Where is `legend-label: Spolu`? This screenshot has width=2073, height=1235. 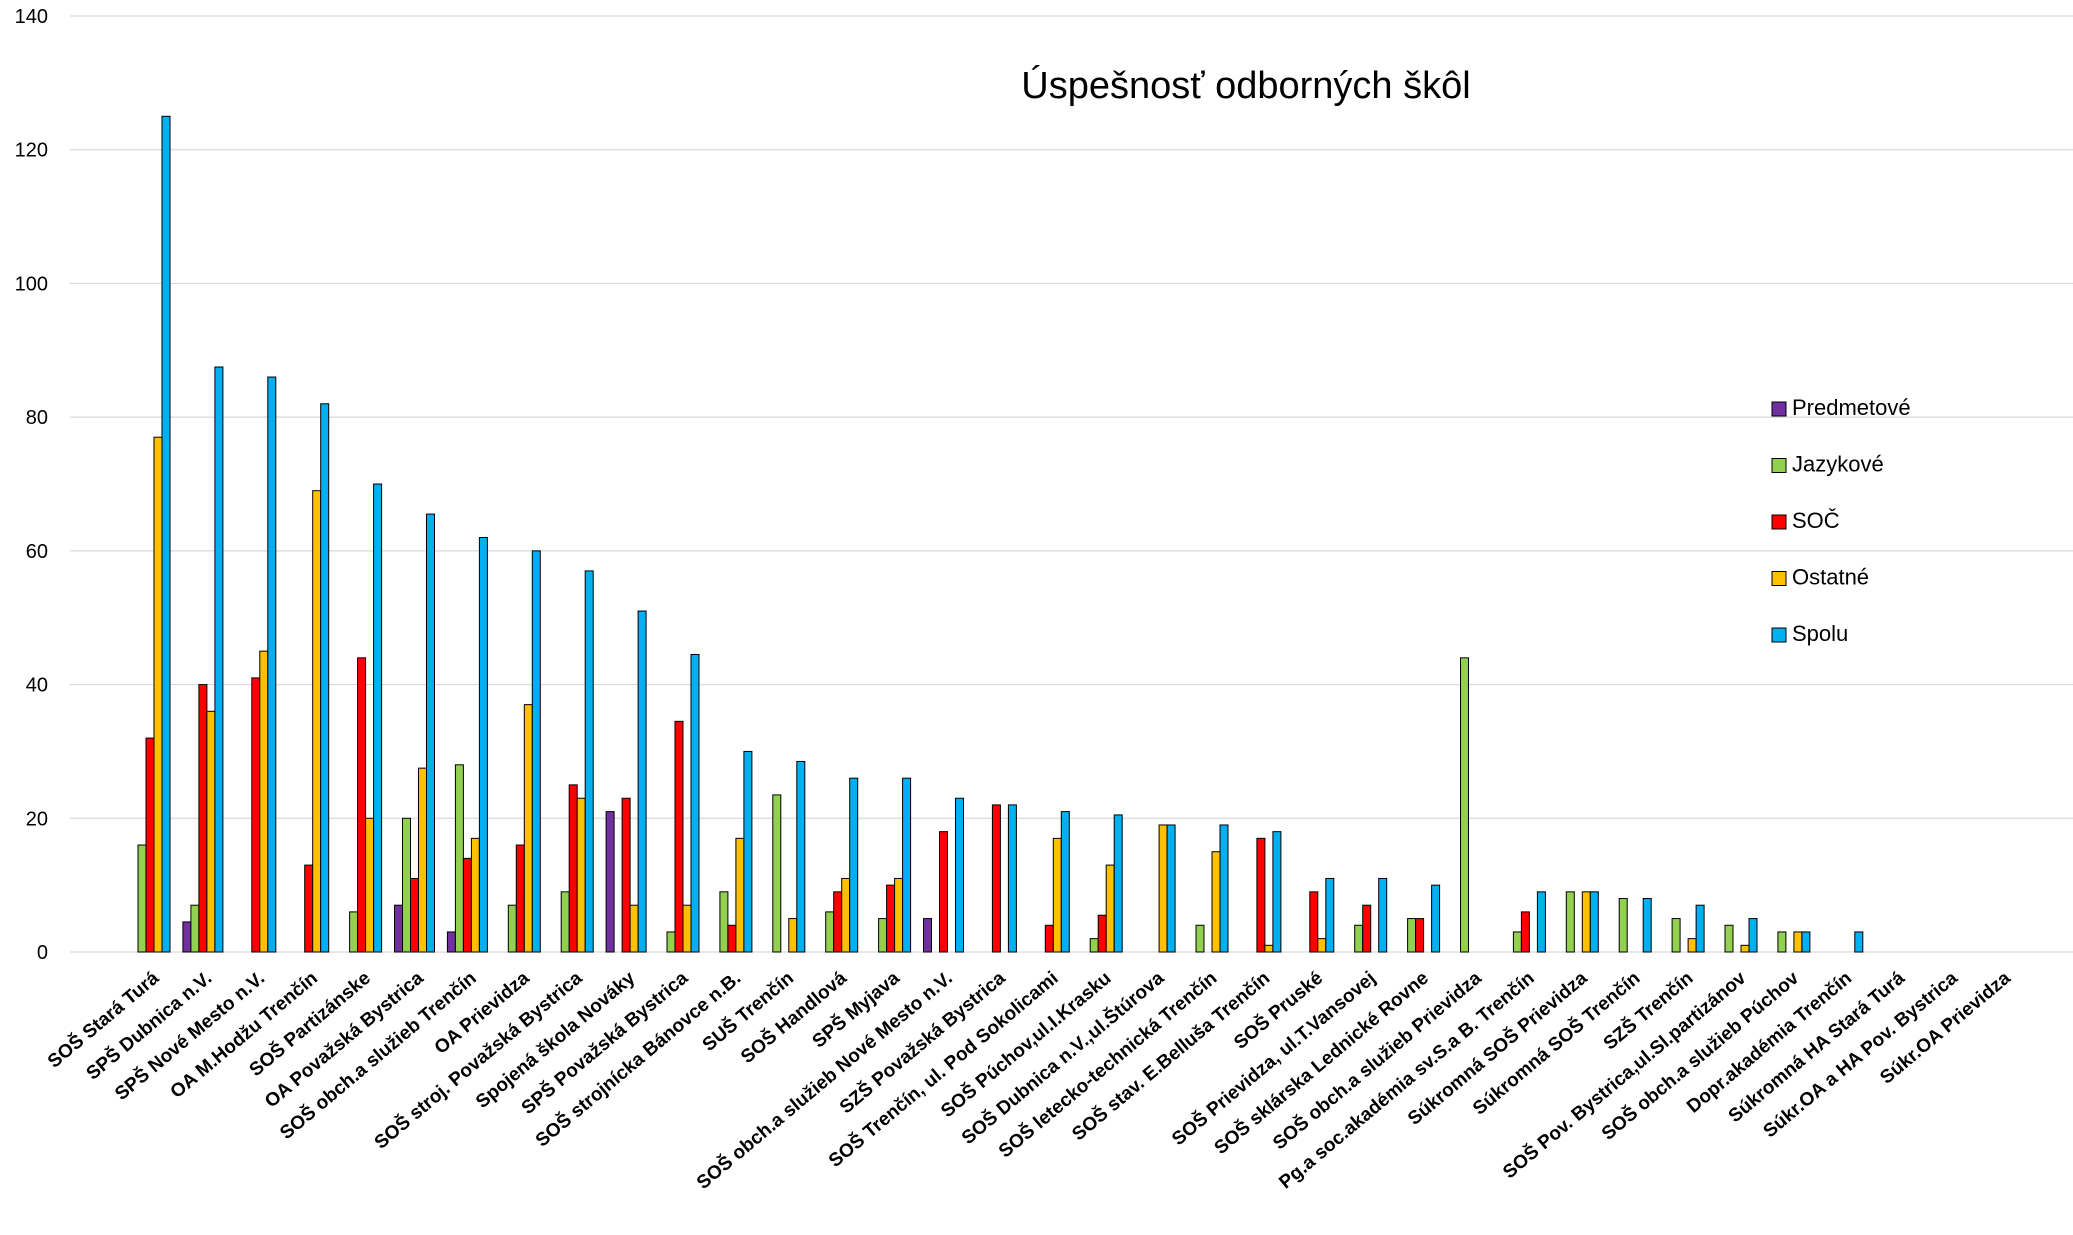 legend-label: Spolu is located at coordinates (1820, 633).